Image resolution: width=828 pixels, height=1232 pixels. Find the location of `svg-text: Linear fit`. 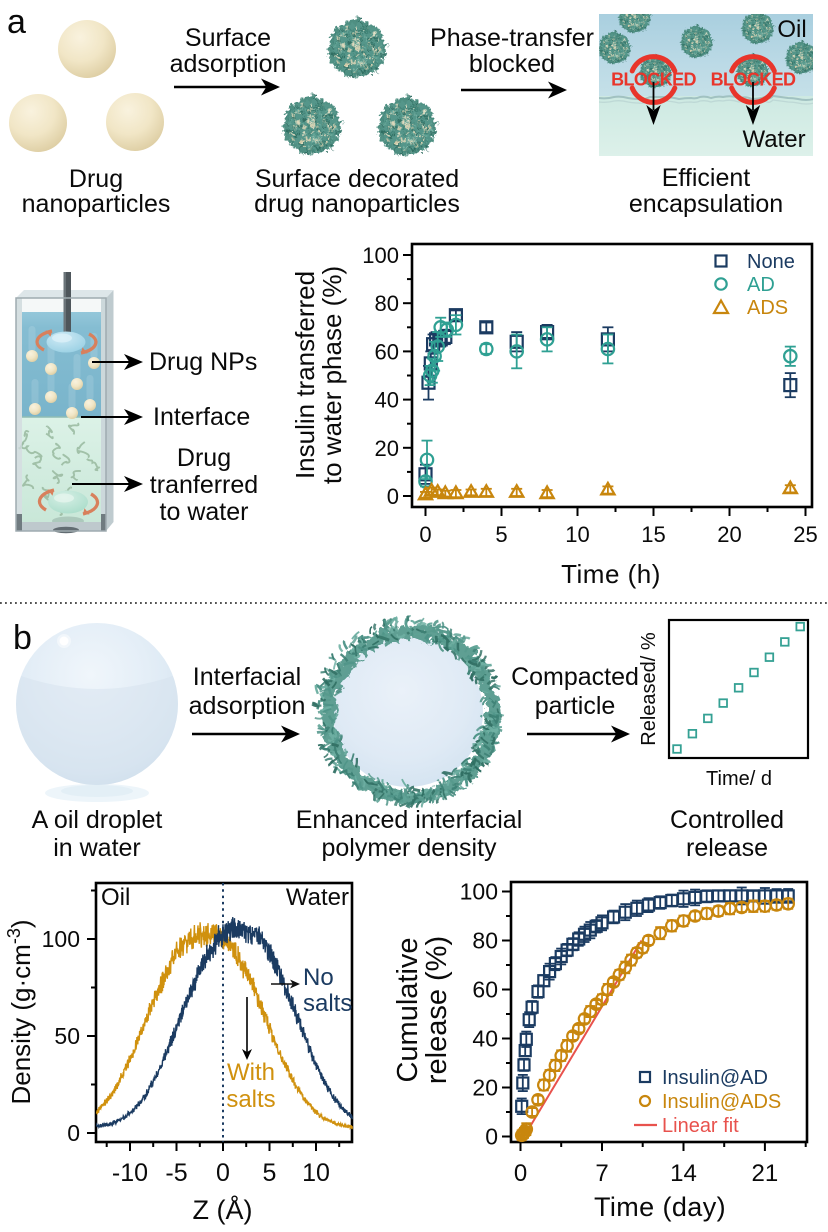

svg-text: Linear fit is located at coordinates (700, 1126).